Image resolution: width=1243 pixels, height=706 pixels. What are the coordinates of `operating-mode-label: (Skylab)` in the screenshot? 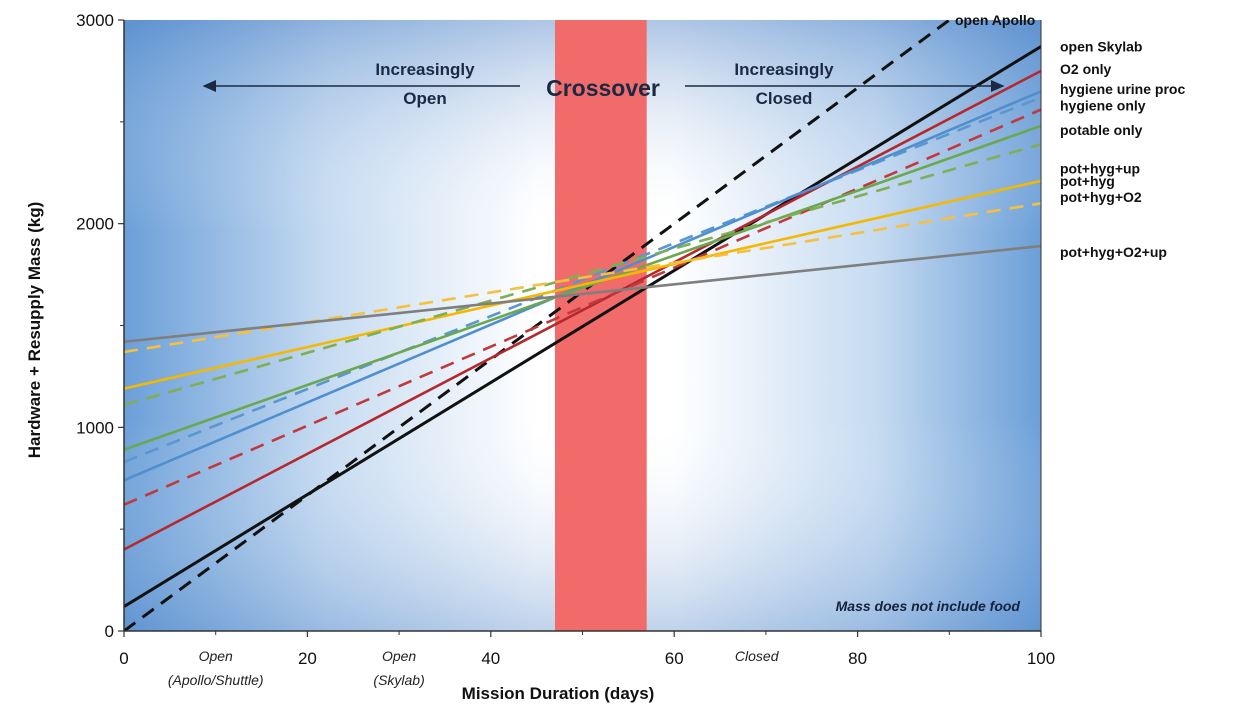 It's located at (398, 680).